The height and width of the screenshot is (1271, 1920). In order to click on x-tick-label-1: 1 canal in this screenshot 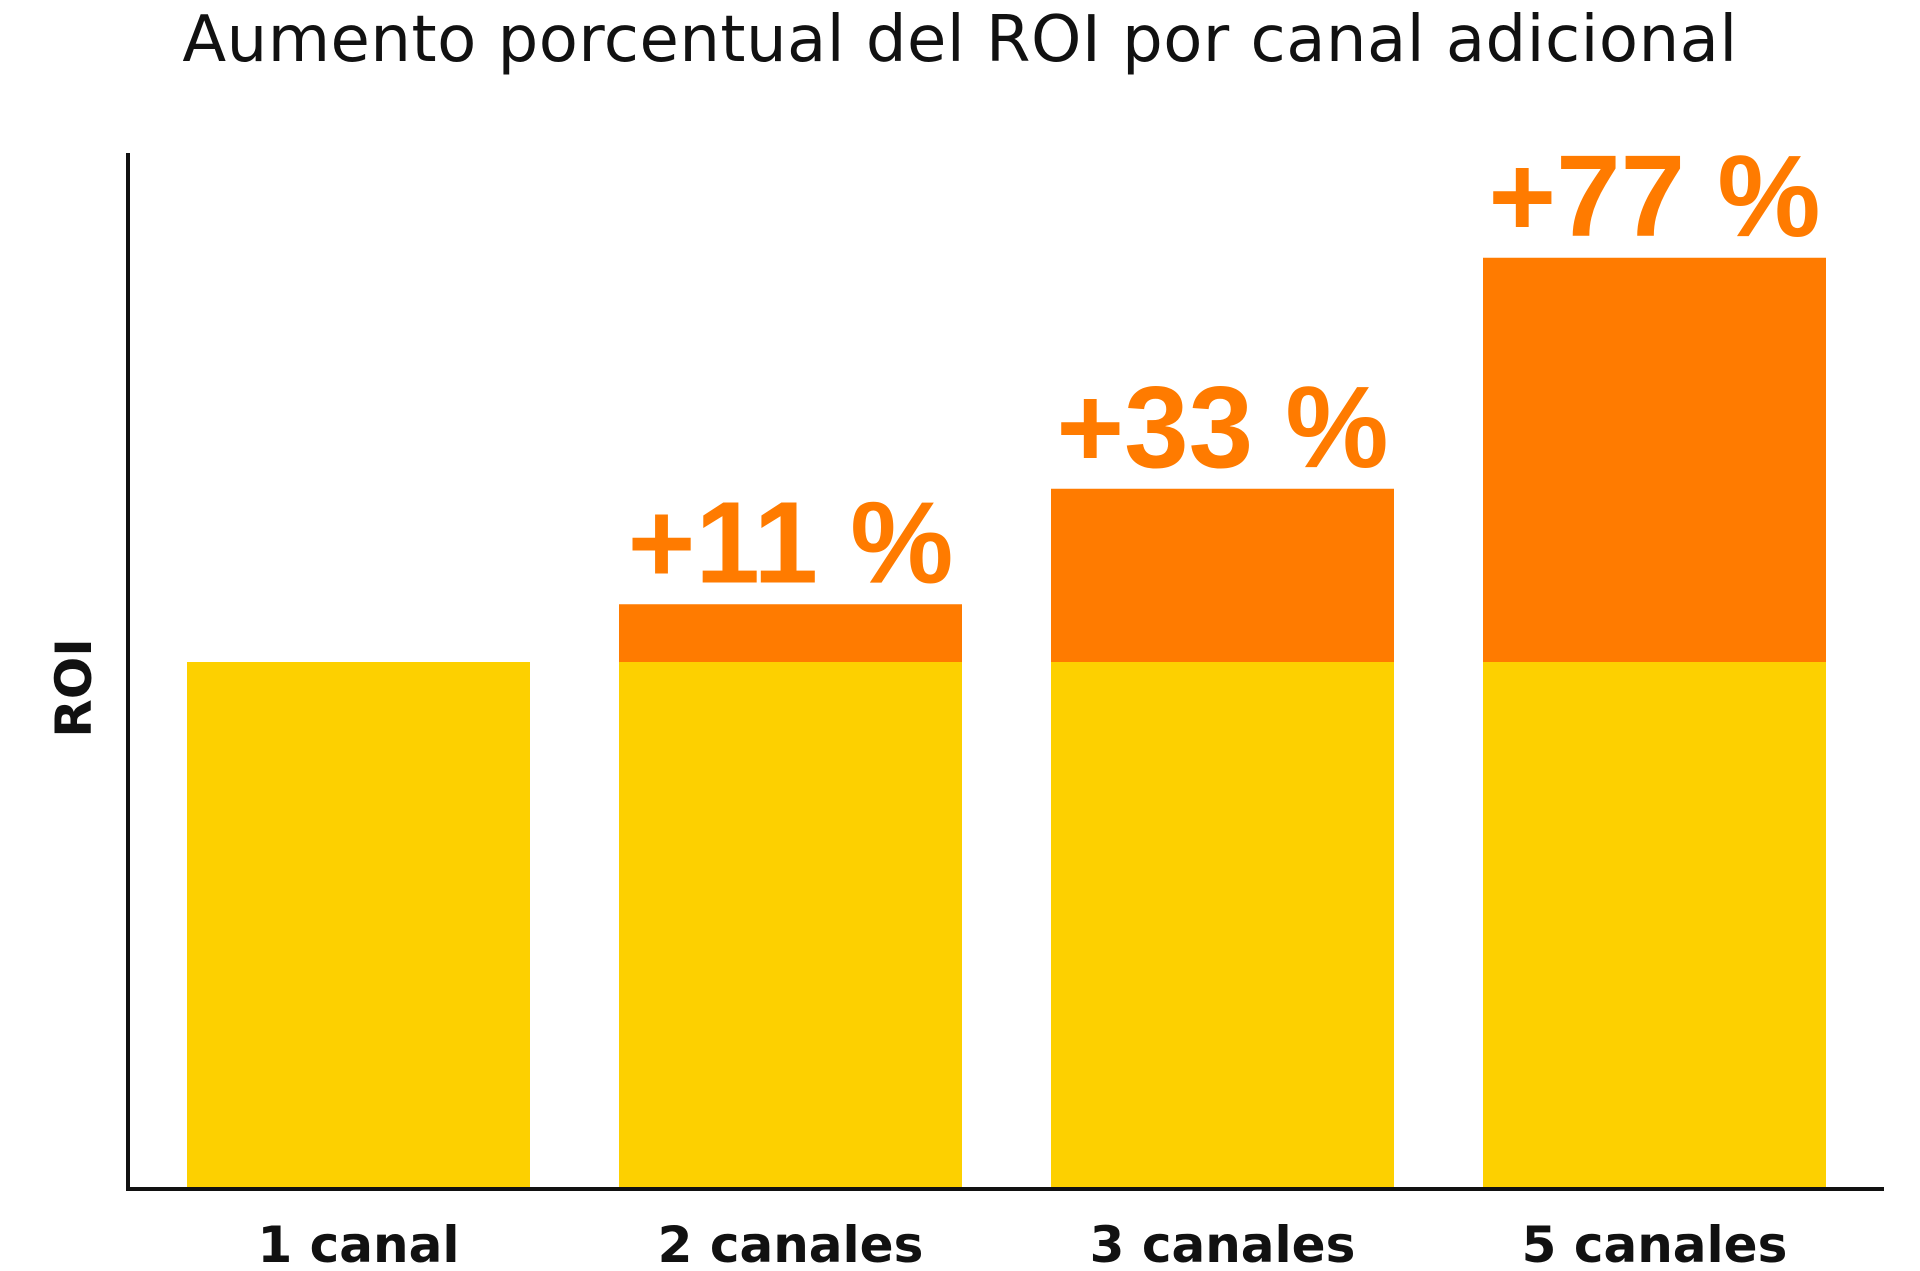, I will do `click(358, 1243)`.